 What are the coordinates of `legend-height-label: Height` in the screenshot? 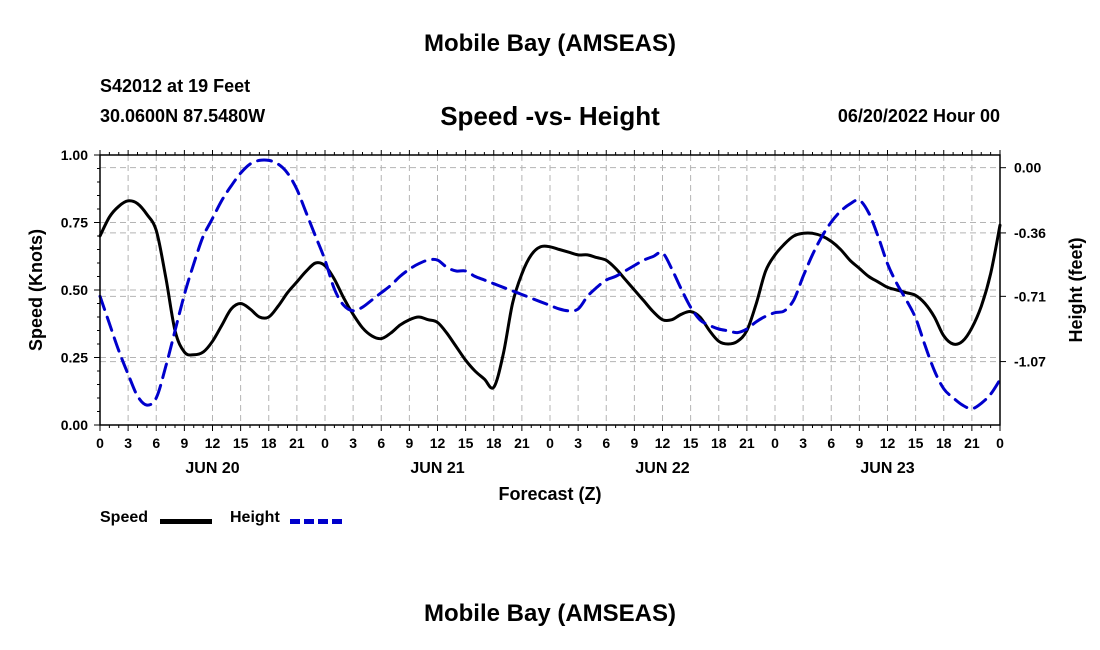 It's located at (255, 517).